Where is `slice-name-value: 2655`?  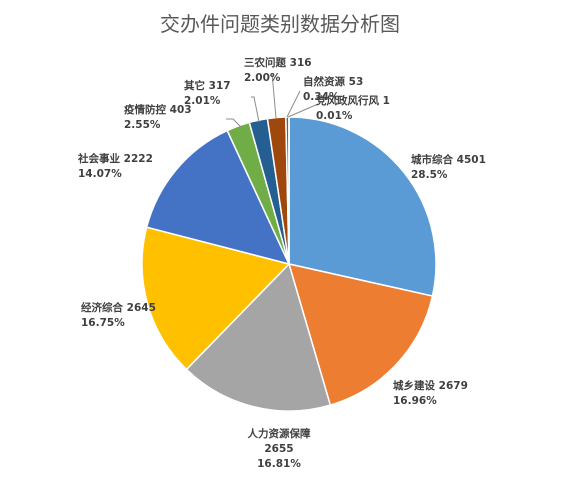
slice-name-value: 2655 is located at coordinates (278, 449).